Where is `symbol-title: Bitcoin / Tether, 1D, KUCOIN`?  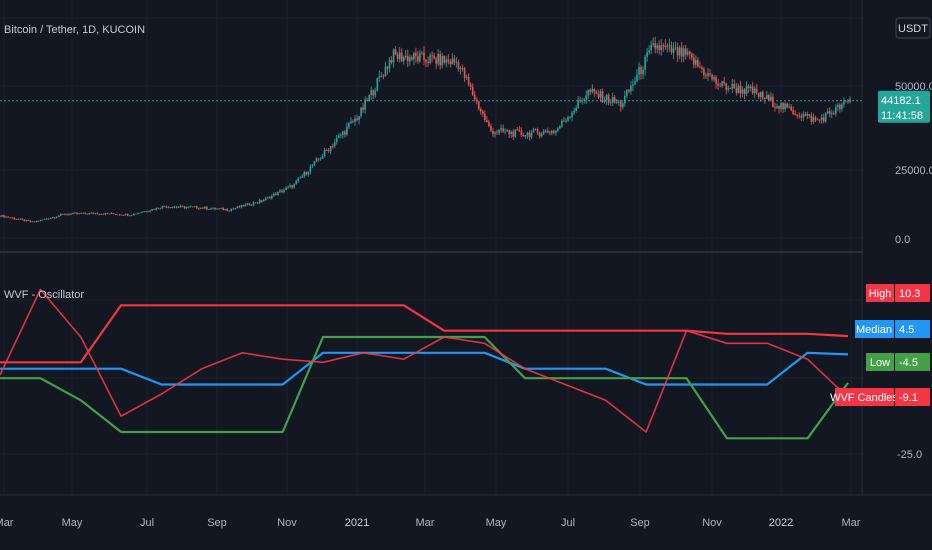 symbol-title: Bitcoin / Tether, 1D, KUCOIN is located at coordinates (75, 30).